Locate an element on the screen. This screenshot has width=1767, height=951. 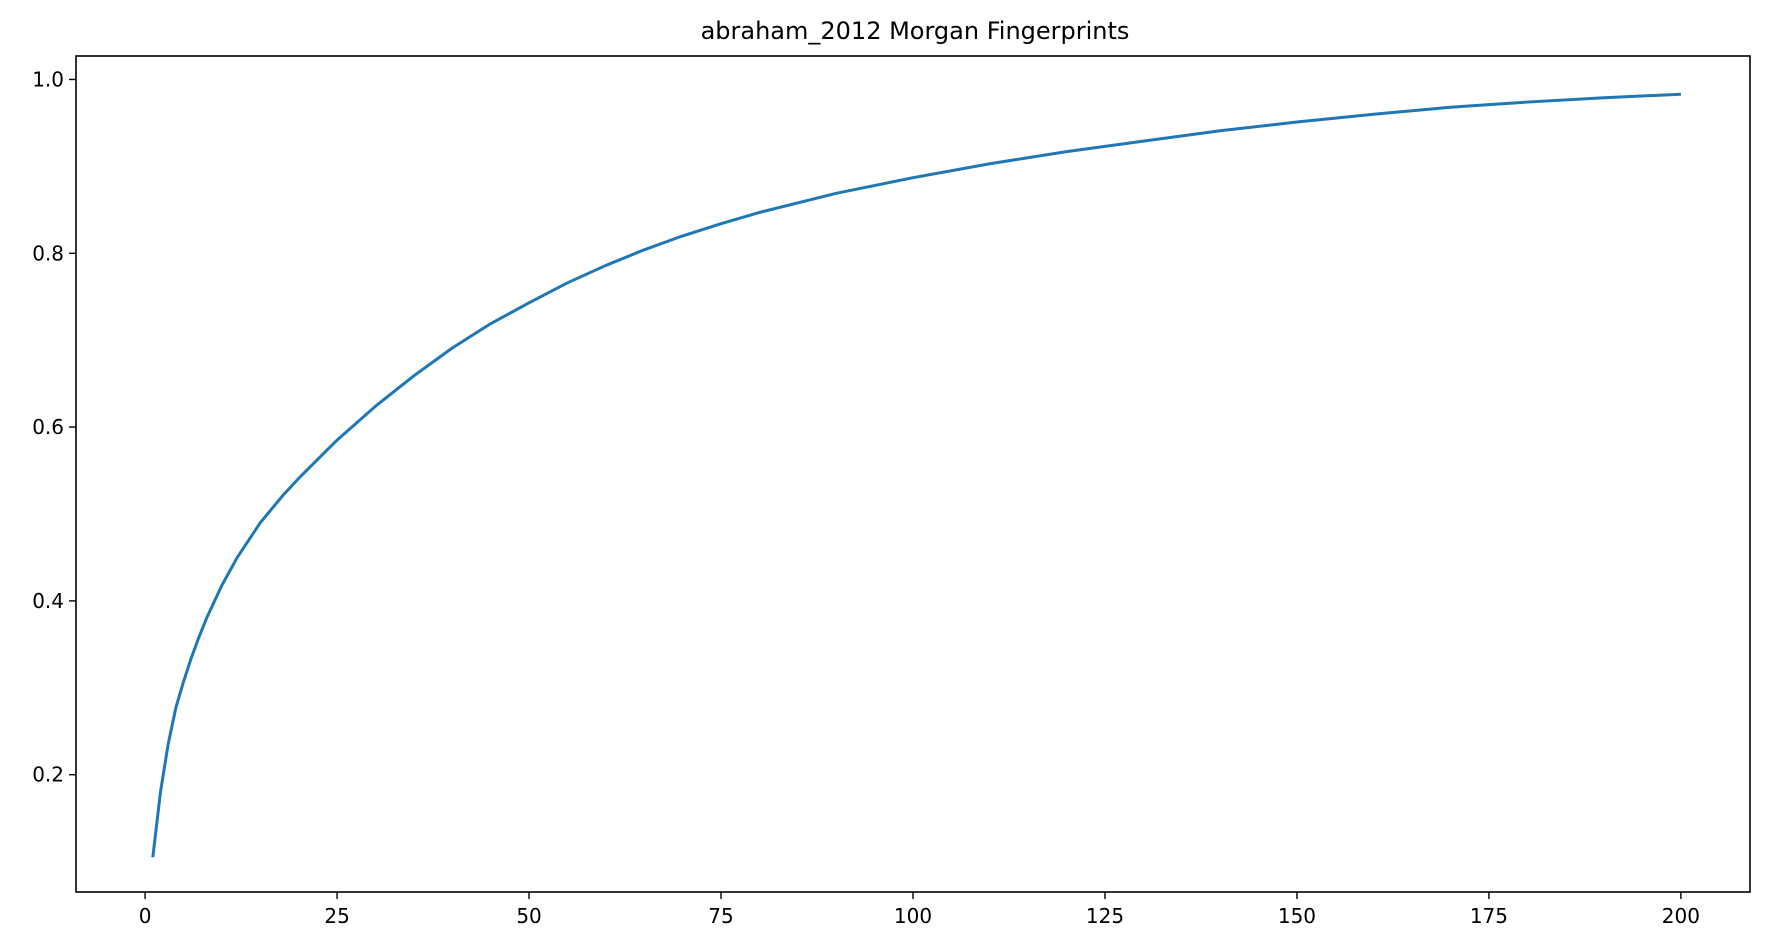
y-tick-label: 0.4 is located at coordinates (48, 601).